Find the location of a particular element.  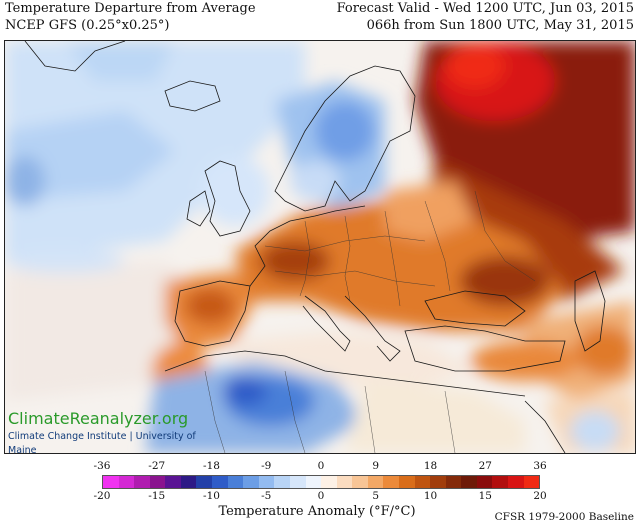

fahrenheit-tick-label: -36 is located at coordinates (102, 466).